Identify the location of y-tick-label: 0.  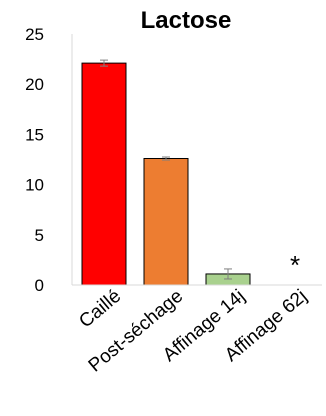
(39, 285).